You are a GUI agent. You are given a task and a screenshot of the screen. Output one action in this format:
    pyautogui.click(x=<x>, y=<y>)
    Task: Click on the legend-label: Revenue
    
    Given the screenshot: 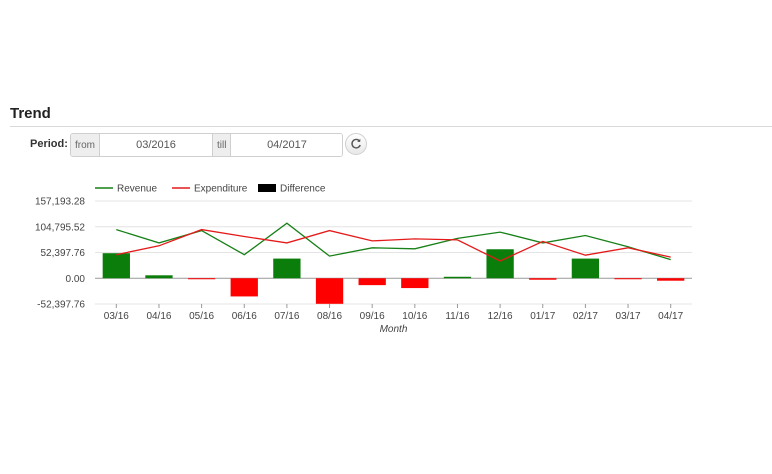 What is the action you would take?
    pyautogui.click(x=137, y=189)
    